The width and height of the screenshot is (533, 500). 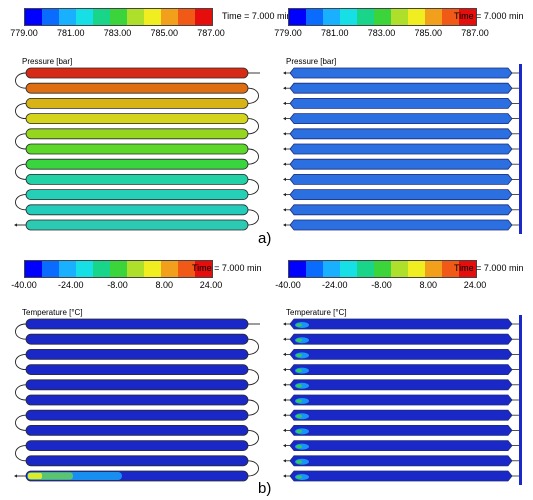 I want to click on legend-ticks: 779.00 781.00 783.00 785.00 787.00, so click(x=381, y=34).